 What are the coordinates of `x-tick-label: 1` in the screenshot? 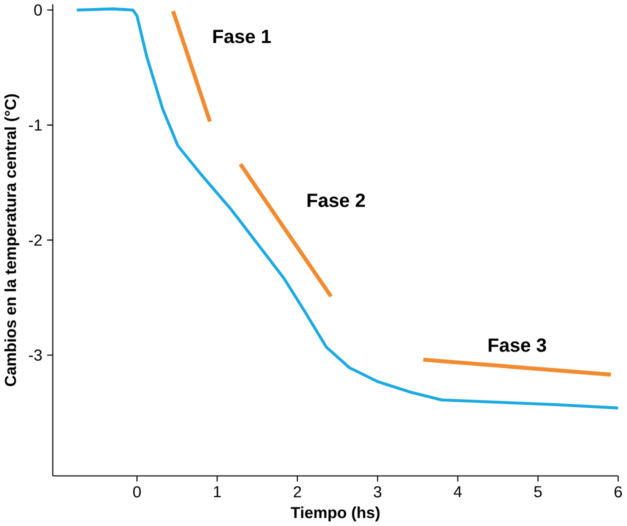 It's located at (217, 492).